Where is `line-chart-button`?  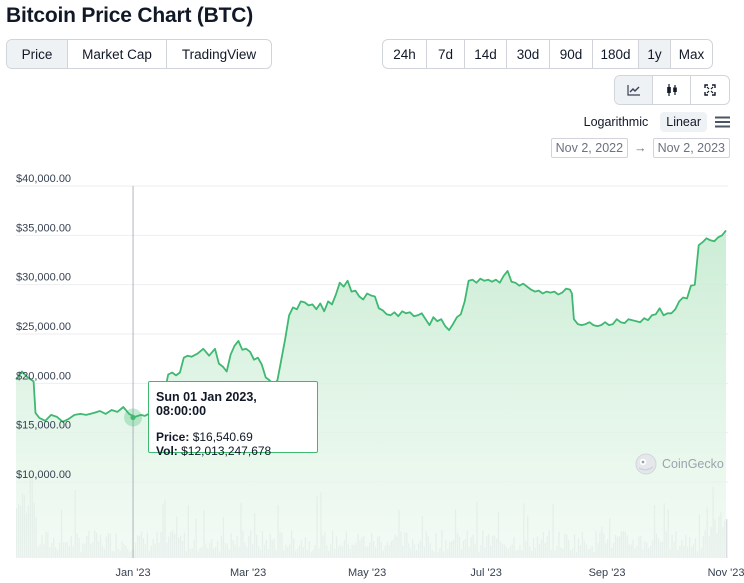 line-chart-button is located at coordinates (634, 90).